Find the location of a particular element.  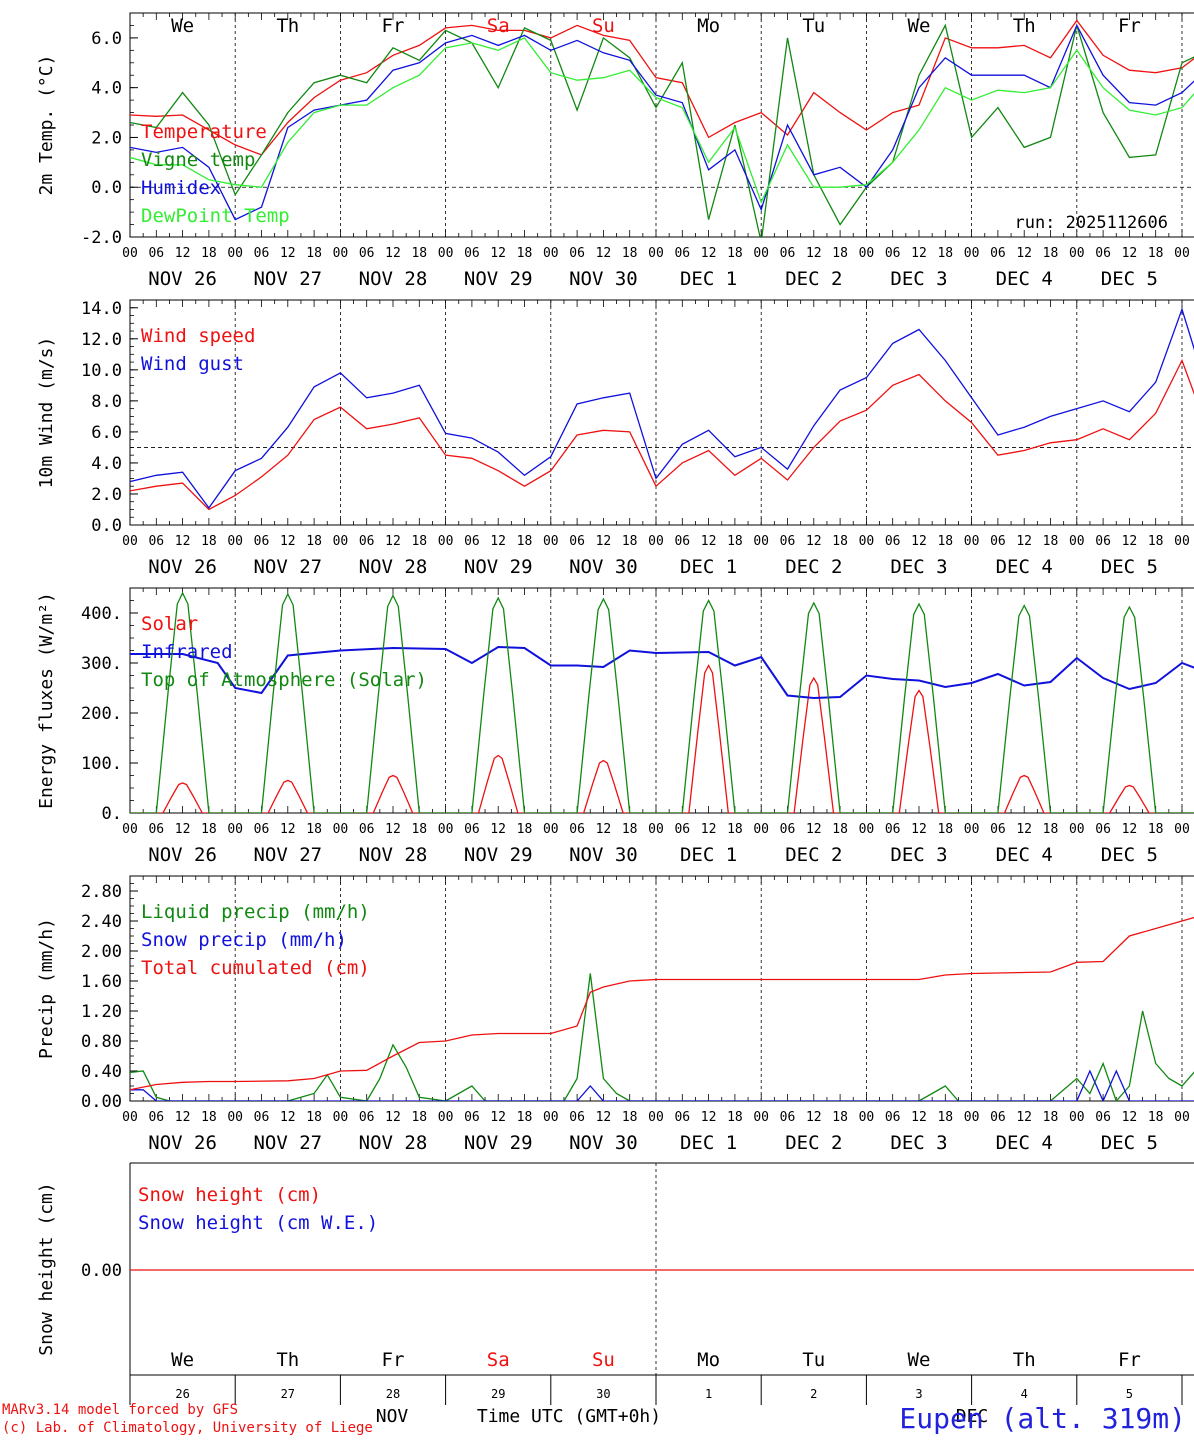

snow-day-number: 1 is located at coordinates (708, 1394).